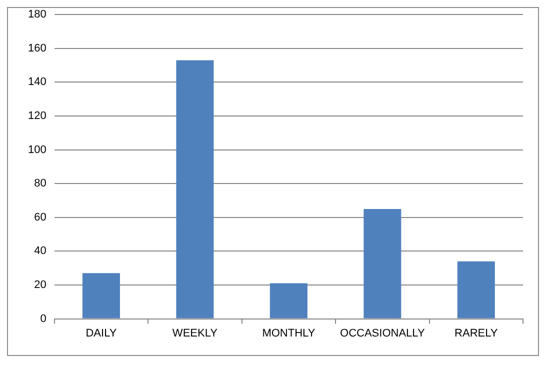  I want to click on y-tick-label: 120, so click(37, 116).